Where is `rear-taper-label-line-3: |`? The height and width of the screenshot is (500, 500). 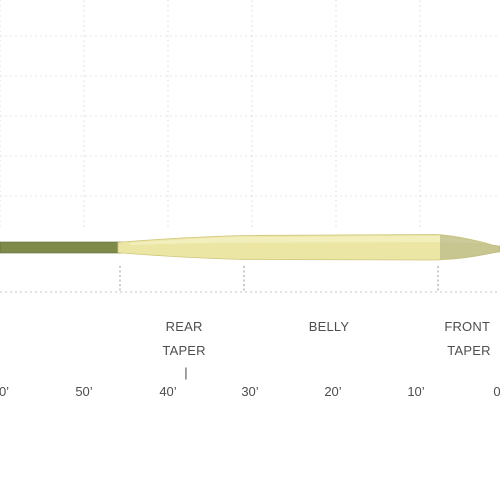
rear-taper-label-line-3: | is located at coordinates (186, 372).